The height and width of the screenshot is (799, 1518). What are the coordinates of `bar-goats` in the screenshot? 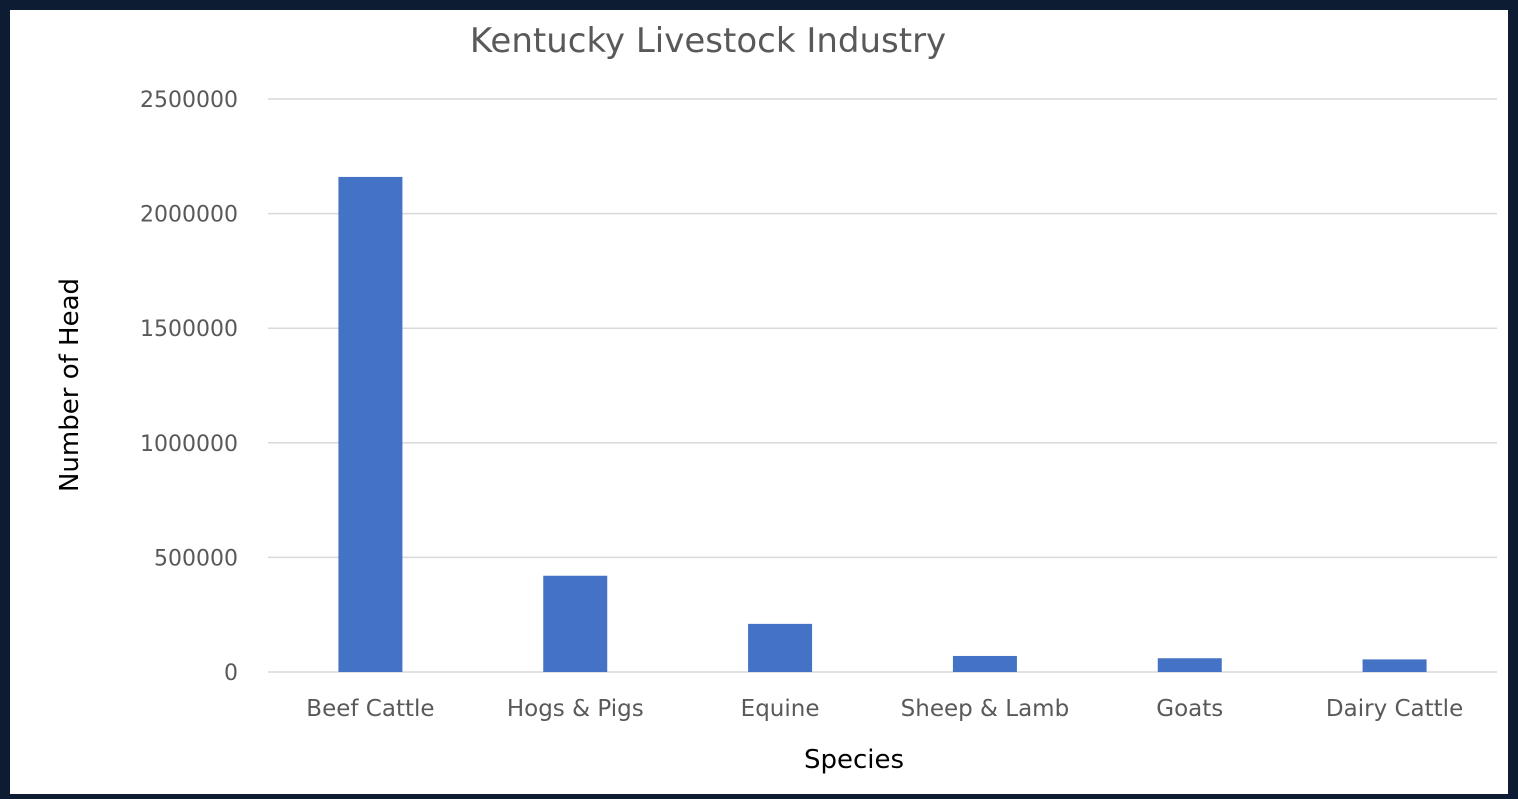 It's located at (1189, 665).